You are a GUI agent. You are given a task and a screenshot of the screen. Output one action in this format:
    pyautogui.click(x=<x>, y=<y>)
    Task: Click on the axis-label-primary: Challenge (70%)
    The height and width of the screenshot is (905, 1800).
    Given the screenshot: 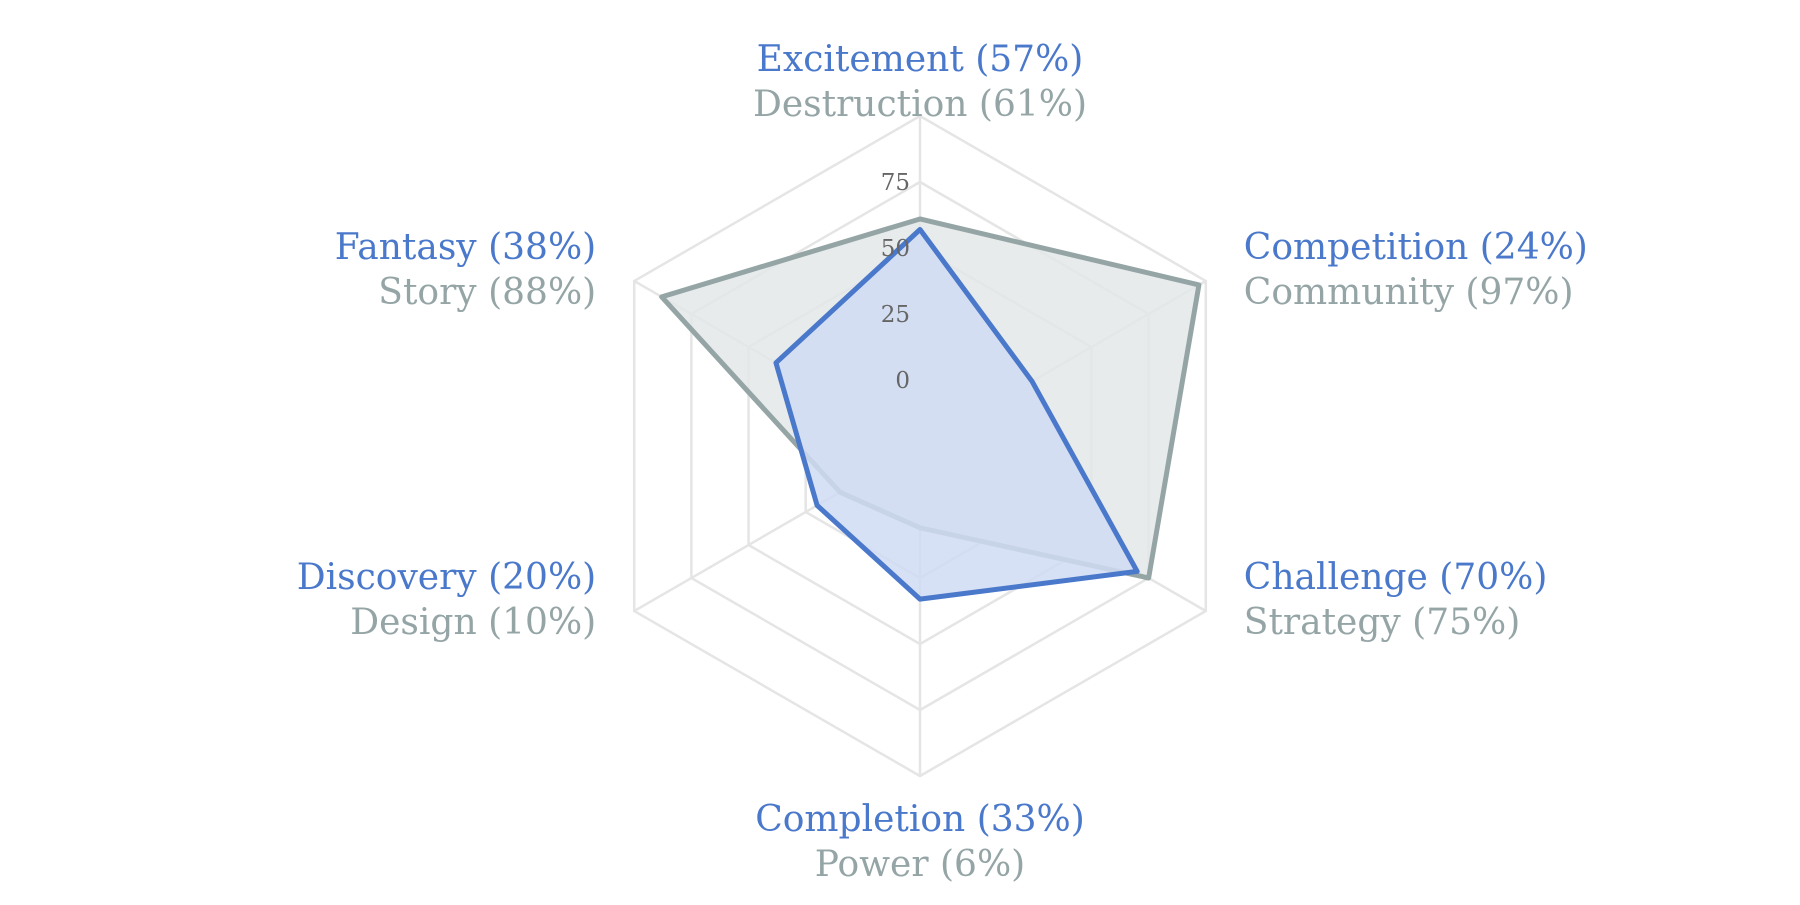 What is the action you would take?
    pyautogui.click(x=1396, y=577)
    